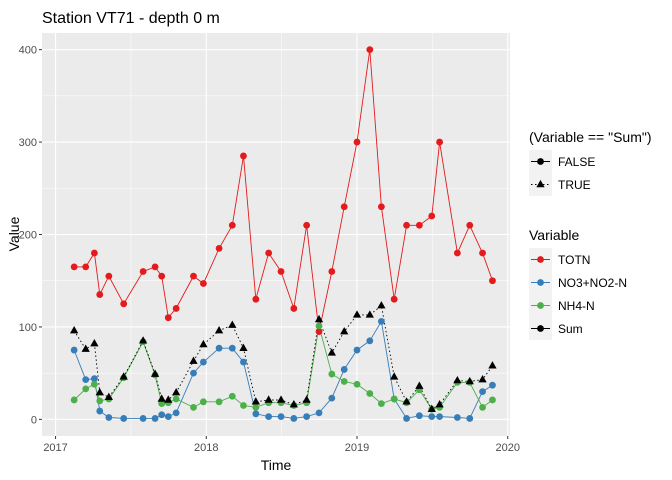 This screenshot has width=672, height=480. I want to click on chart-title: Station VT71 - depth 0 m, so click(131, 18).